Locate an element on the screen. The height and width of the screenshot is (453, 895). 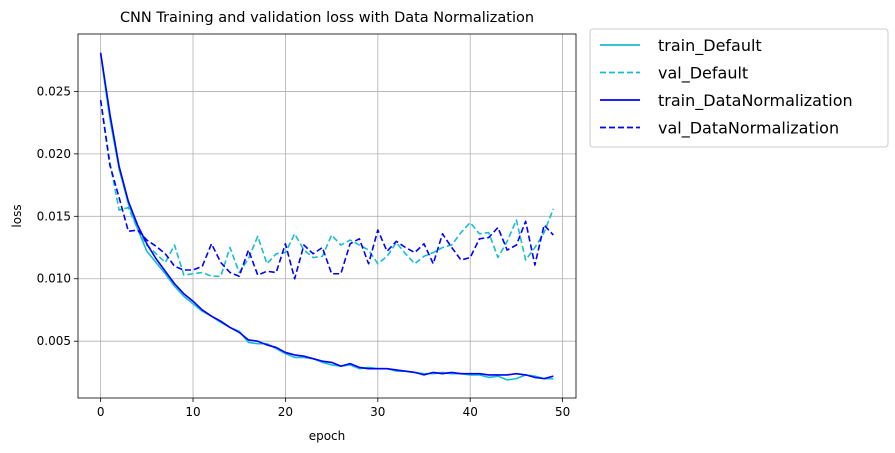
x-tick-label: 40 is located at coordinates (470, 412).